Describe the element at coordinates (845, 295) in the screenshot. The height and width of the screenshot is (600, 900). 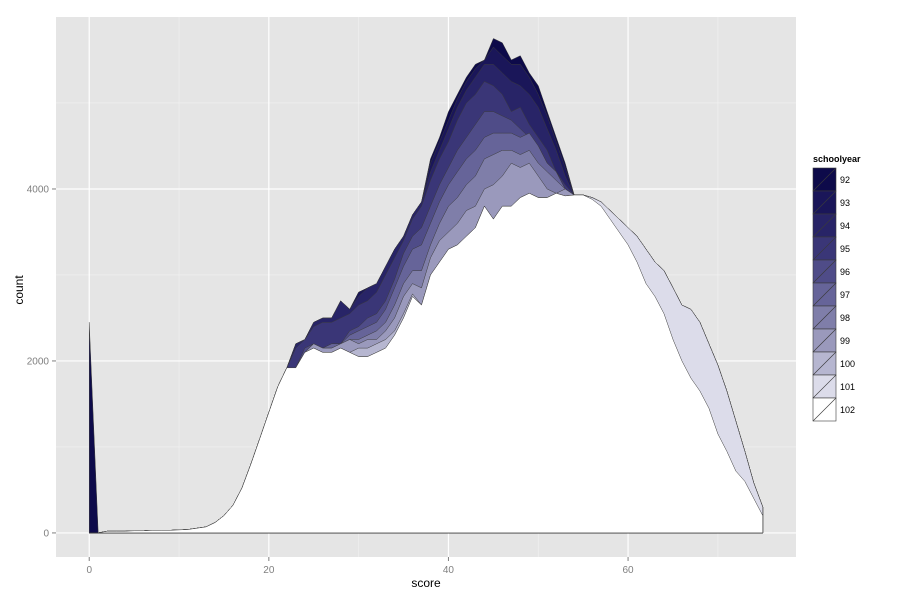
I see `legend-label-97: 97` at that location.